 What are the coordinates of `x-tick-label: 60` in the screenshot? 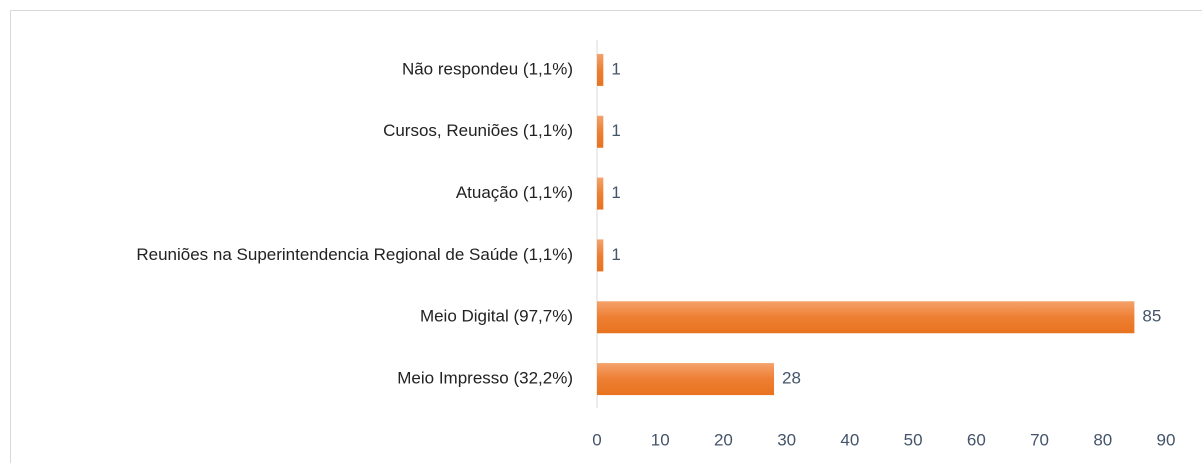 It's located at (976, 439).